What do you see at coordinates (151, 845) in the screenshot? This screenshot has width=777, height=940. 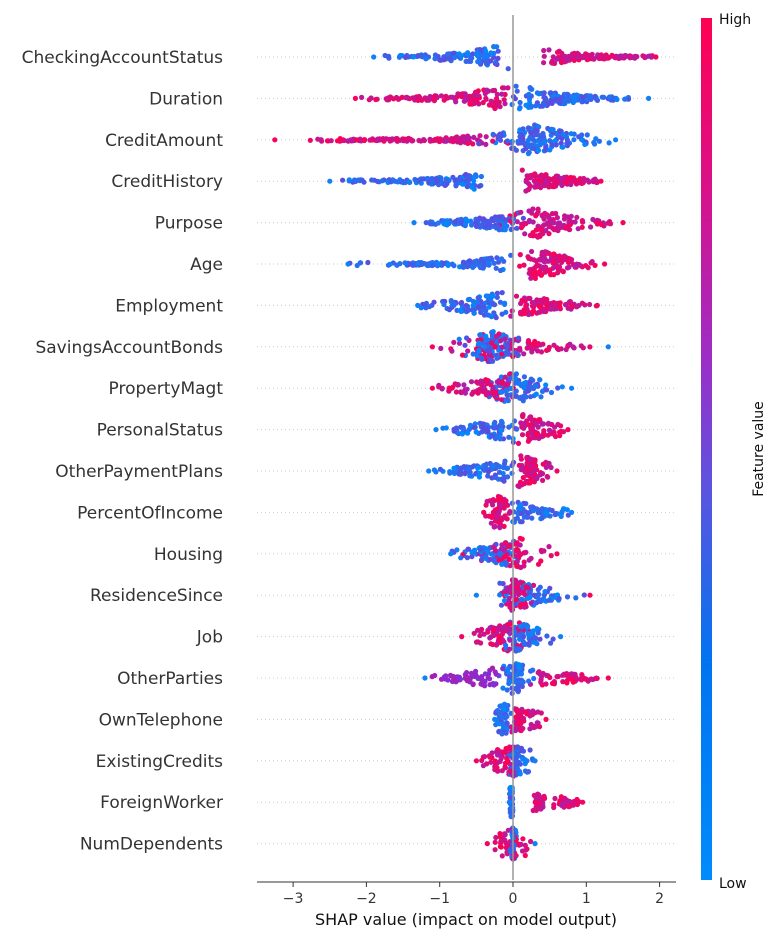 I see `feature-label: NumDependents` at bounding box center [151, 845].